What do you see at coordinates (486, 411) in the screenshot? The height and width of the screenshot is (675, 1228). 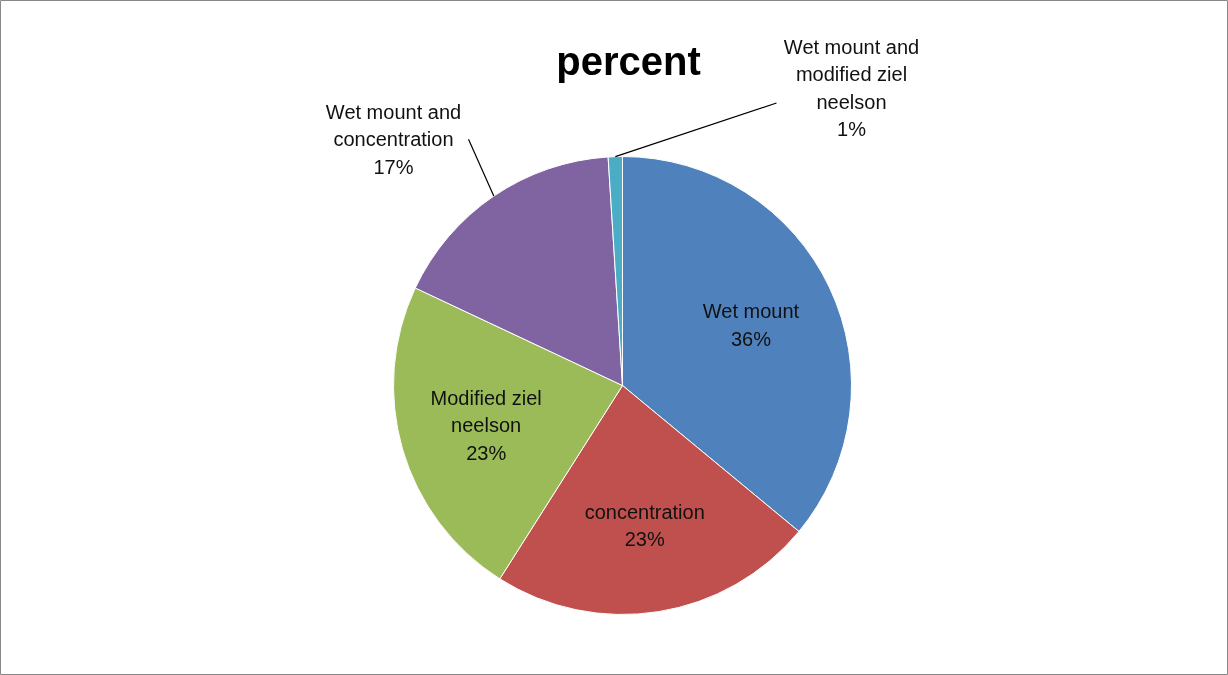 I see `slice-label: Modified ziel neelson` at bounding box center [486, 411].